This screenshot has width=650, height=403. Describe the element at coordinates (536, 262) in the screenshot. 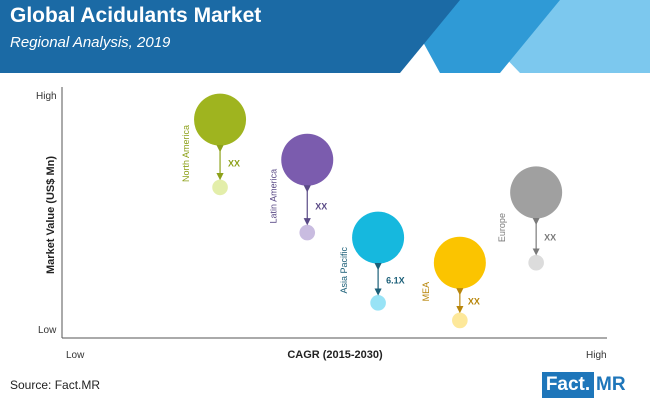

I see `bubble-europe-base` at that location.